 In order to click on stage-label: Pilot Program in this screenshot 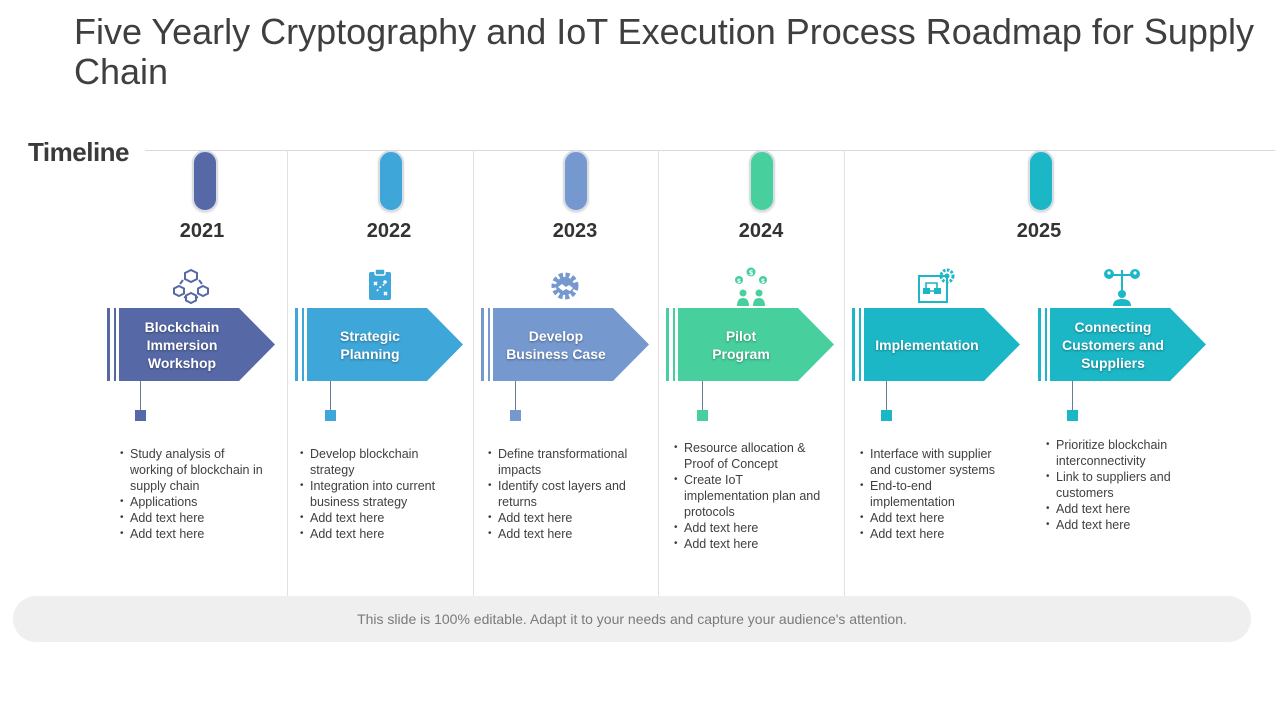, I will do `click(741, 344)`.